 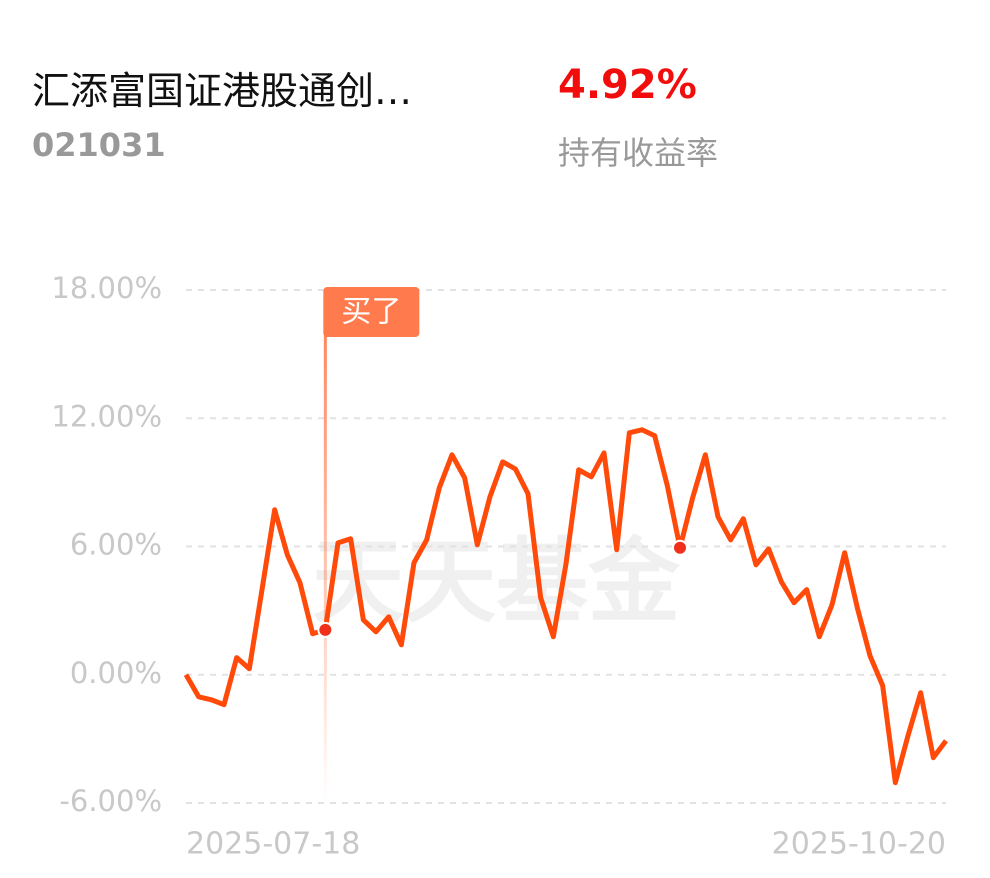 I want to click on y-tick-label: 18.00%, so click(x=106, y=288).